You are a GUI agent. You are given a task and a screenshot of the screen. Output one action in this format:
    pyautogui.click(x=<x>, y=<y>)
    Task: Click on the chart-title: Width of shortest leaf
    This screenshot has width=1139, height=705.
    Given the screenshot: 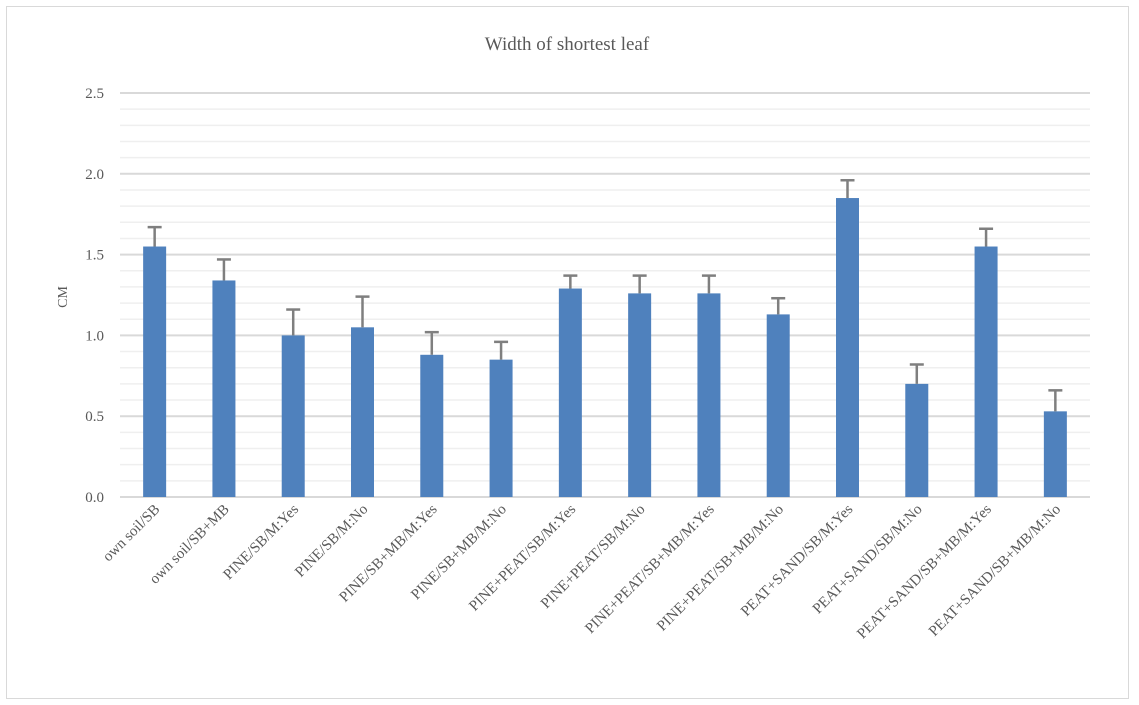 What is the action you would take?
    pyautogui.click(x=567, y=44)
    